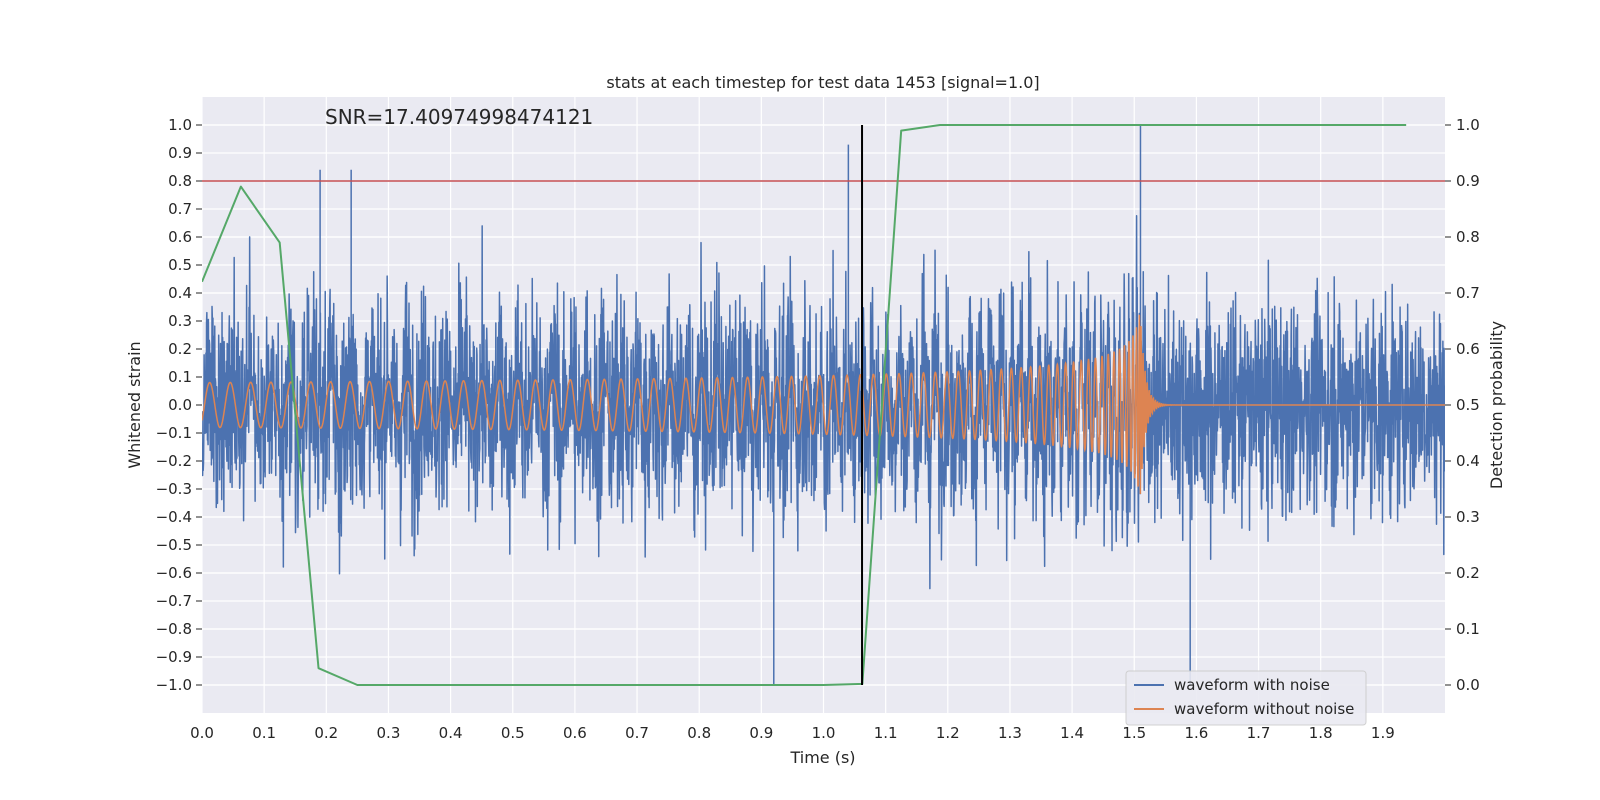 This screenshot has width=1600, height=800. Describe the element at coordinates (1468, 125) in the screenshot. I see `y-tick-label-right: 1.0` at that location.